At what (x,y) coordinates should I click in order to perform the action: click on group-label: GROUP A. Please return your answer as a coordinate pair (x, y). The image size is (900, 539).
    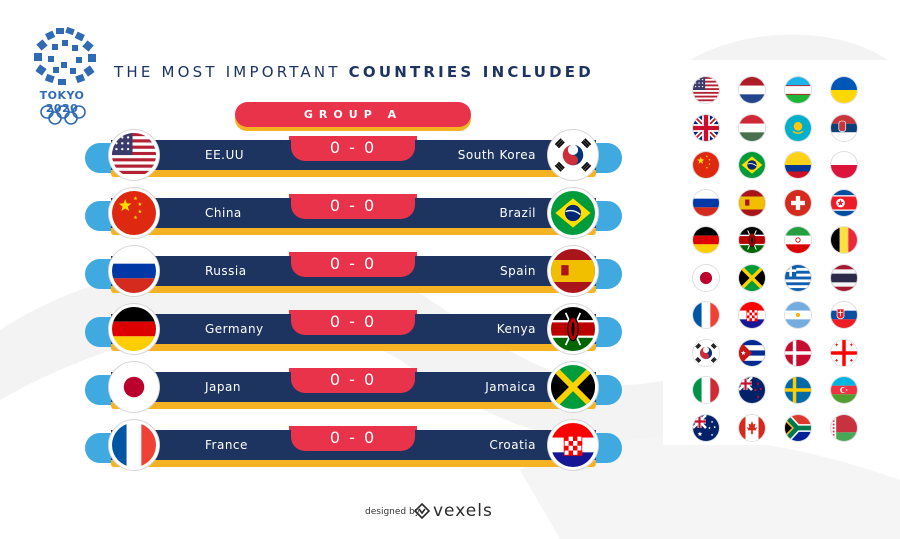
    Looking at the image, I should click on (353, 114).